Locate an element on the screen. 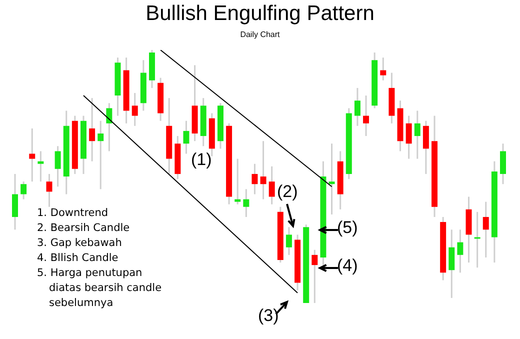  annotation: (1) is located at coordinates (201, 160).